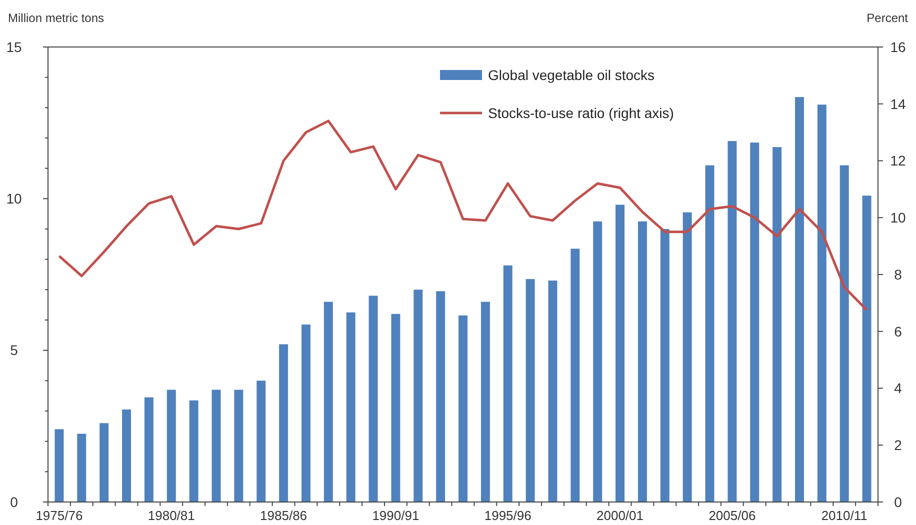 This screenshot has height=525, width=916. What do you see at coordinates (396, 515) in the screenshot?
I see `x-tick-label: 1990/91` at bounding box center [396, 515].